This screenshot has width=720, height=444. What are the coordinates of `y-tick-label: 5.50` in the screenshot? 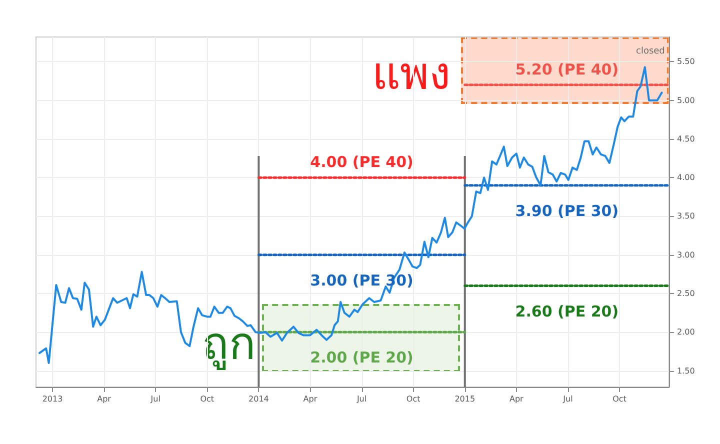 It's located at (686, 61).